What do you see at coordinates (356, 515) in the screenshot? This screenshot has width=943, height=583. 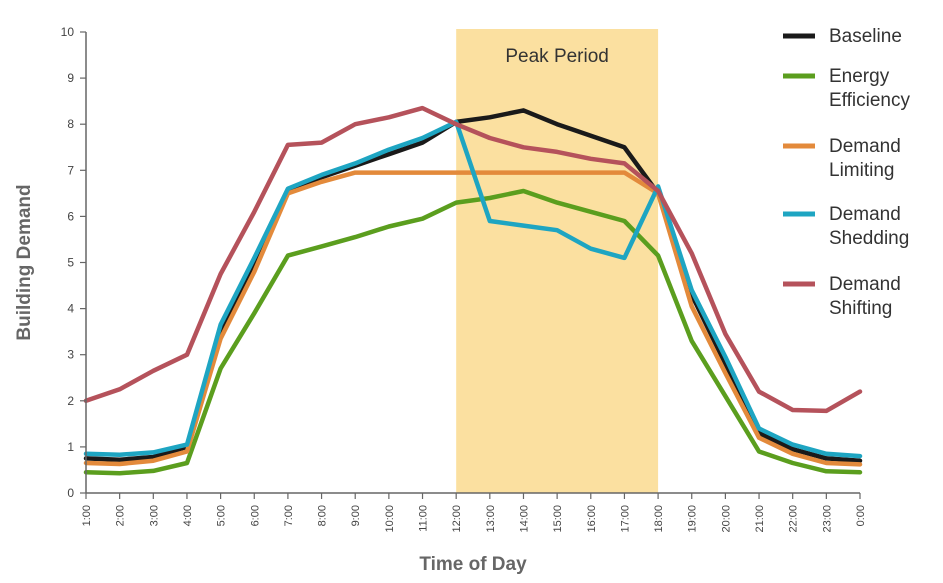 I see `x-tick-label: 9:00` at bounding box center [356, 515].